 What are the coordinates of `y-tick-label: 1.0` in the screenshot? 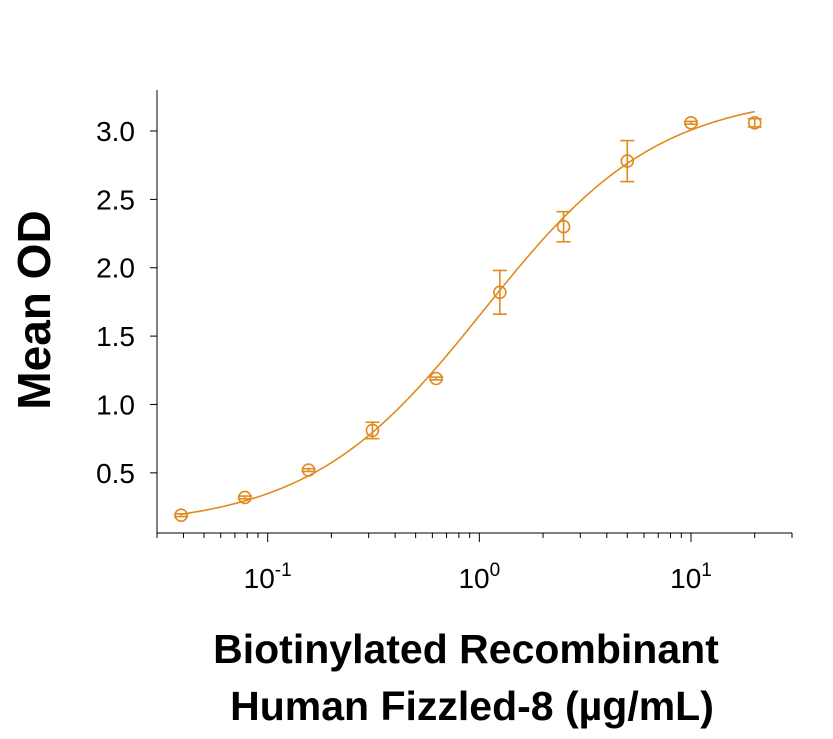 It's located at (115, 404).